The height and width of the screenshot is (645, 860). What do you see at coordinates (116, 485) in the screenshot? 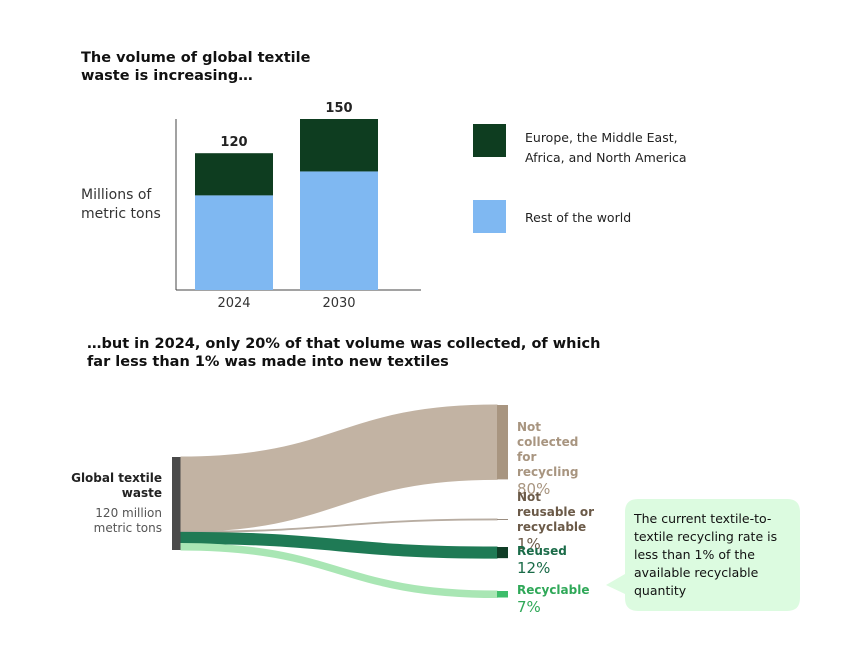
I see `source-label: Global textile waste` at bounding box center [116, 485].